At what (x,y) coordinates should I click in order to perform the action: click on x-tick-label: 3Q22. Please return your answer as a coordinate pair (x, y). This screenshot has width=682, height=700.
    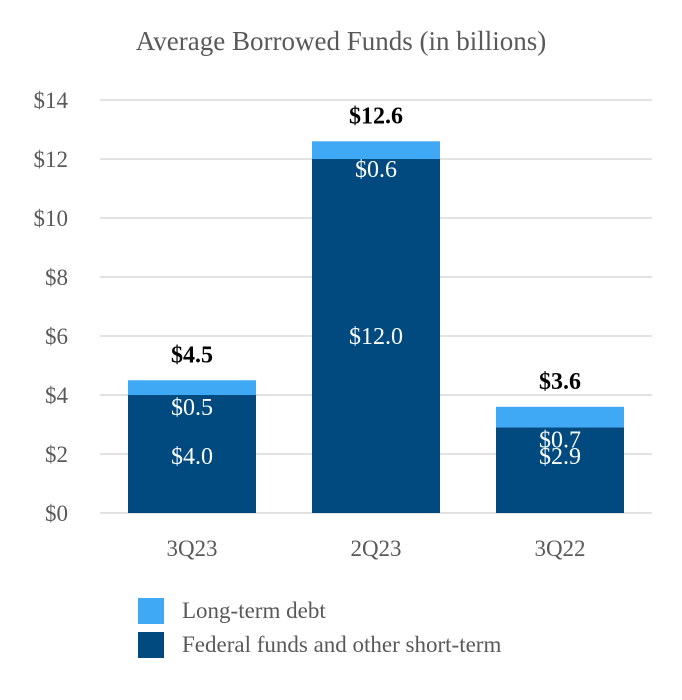
    Looking at the image, I should click on (559, 548).